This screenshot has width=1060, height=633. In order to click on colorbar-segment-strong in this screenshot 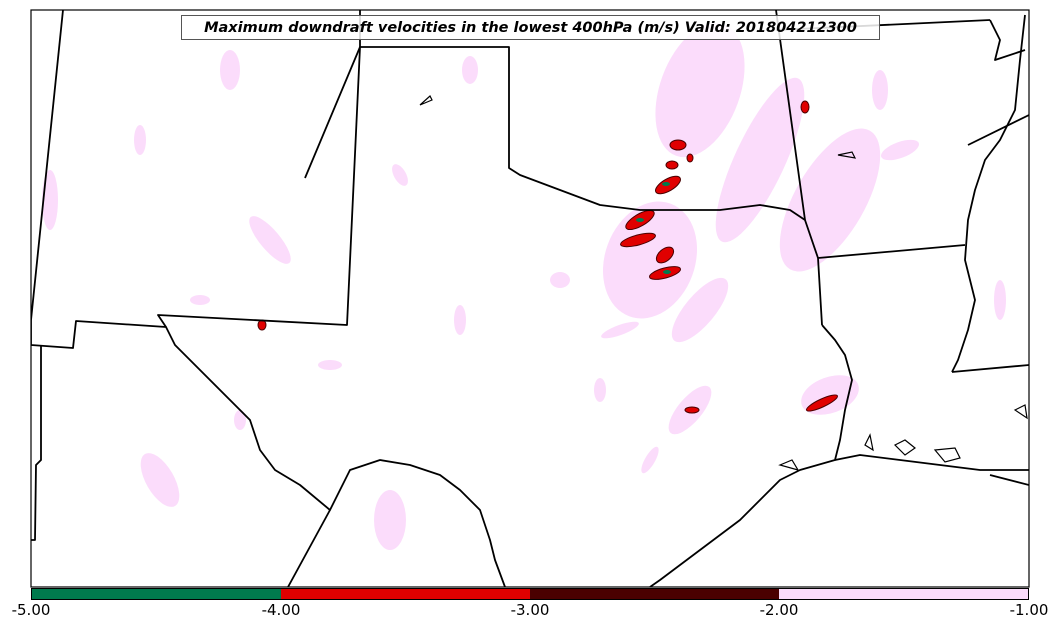, I will do `click(405, 594)`.